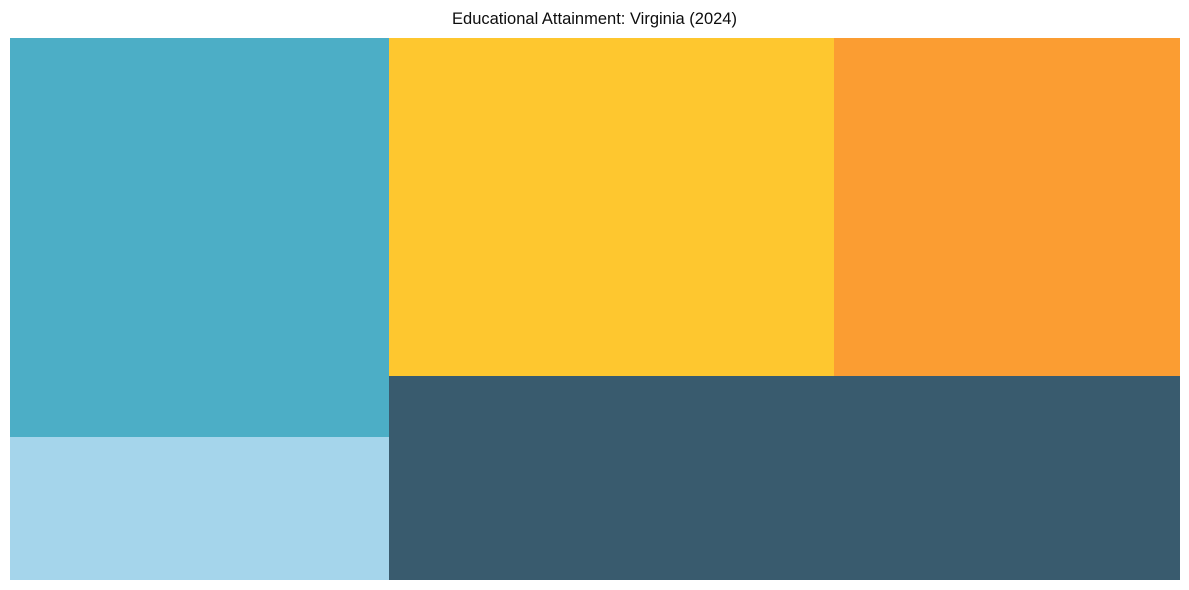 Image resolution: width=1189 pixels, height=590 pixels. What do you see at coordinates (199, 508) in the screenshot?
I see `light-blue-segment` at bounding box center [199, 508].